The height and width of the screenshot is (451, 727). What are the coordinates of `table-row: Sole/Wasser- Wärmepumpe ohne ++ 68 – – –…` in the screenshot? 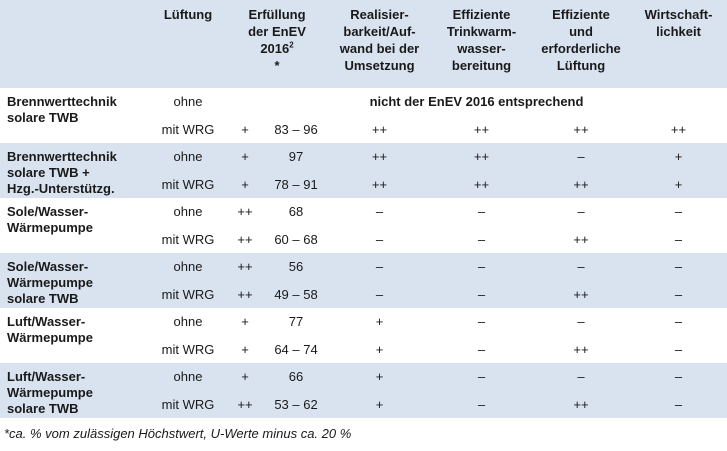 It's located at (363, 216).